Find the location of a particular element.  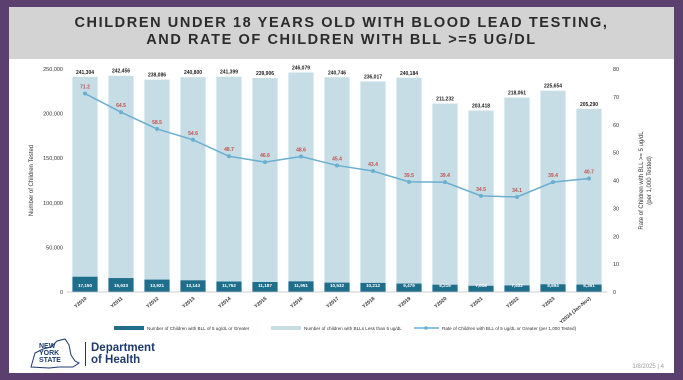

bar-ge5-label: 7,018 is located at coordinates (481, 285).